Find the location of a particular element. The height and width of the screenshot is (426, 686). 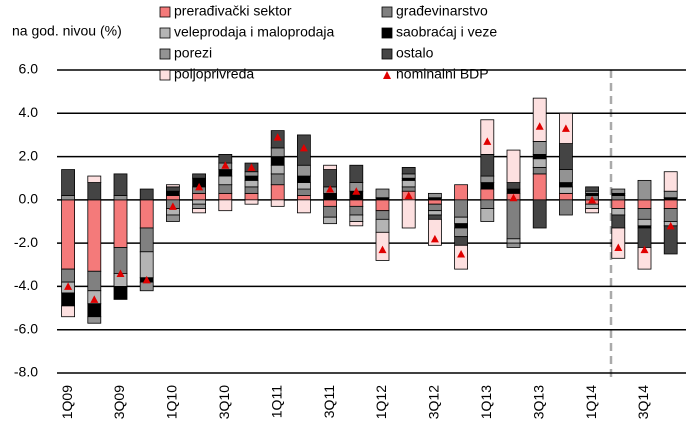

y-tick-label: -8.0 is located at coordinates (26, 372).